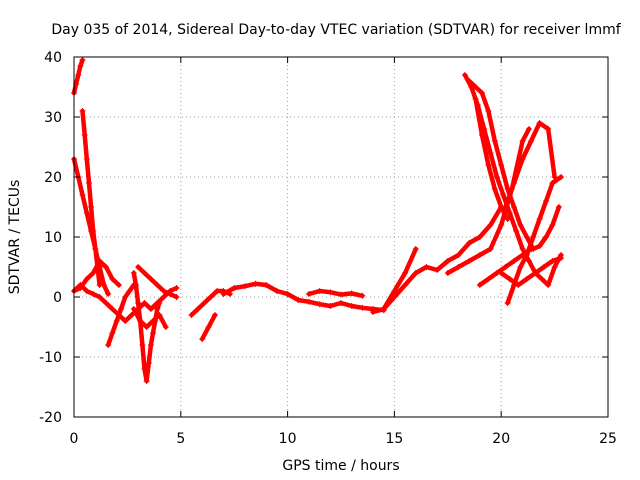  Describe the element at coordinates (343, 439) in the screenshot. I see `x-tick-labels: 0 5 10 15 20 25` at that location.